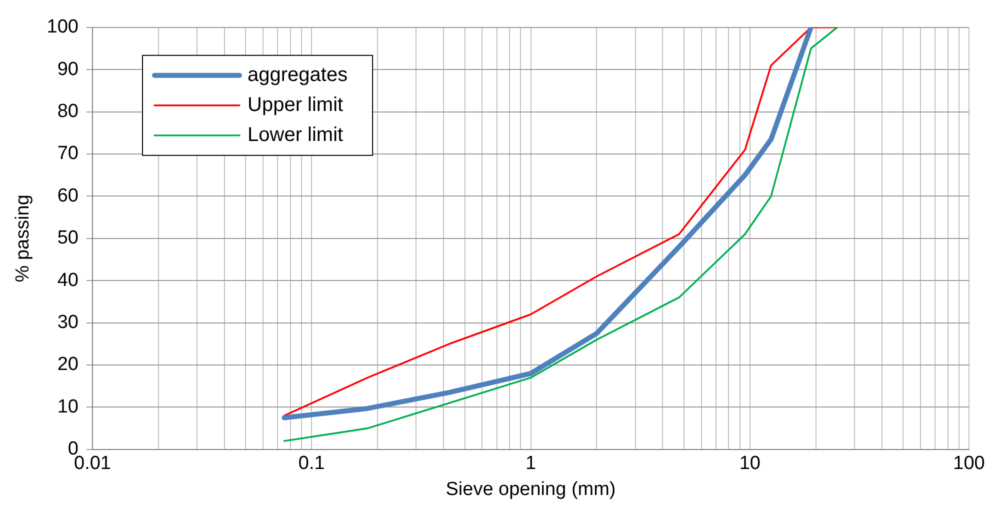  What do you see at coordinates (67, 407) in the screenshot?
I see `y-tick-label: 10` at bounding box center [67, 407].